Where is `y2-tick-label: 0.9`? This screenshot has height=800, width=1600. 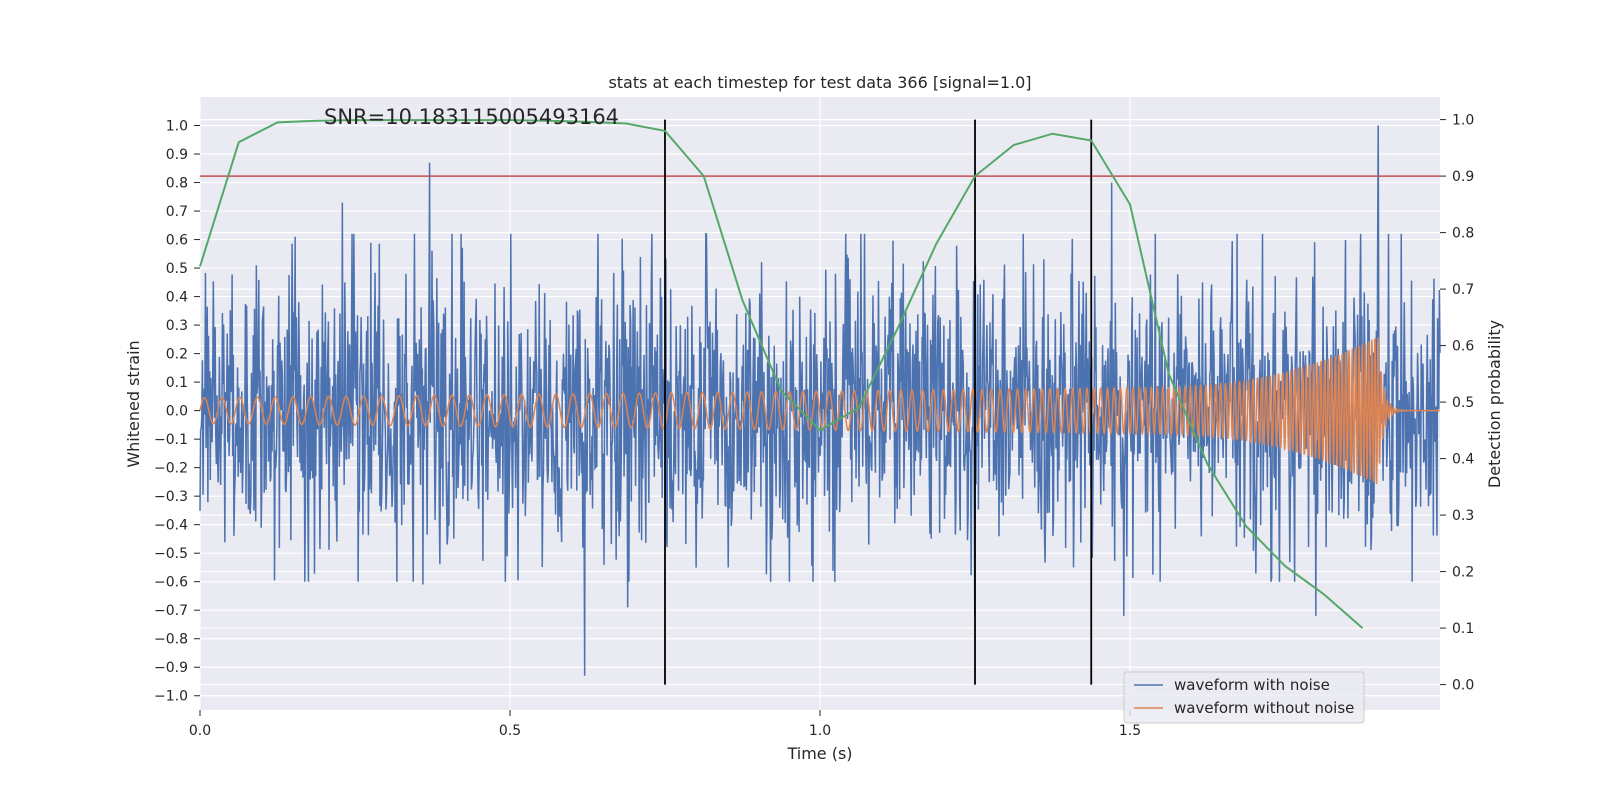
y2-tick-label: 0.9 is located at coordinates (1463, 177).